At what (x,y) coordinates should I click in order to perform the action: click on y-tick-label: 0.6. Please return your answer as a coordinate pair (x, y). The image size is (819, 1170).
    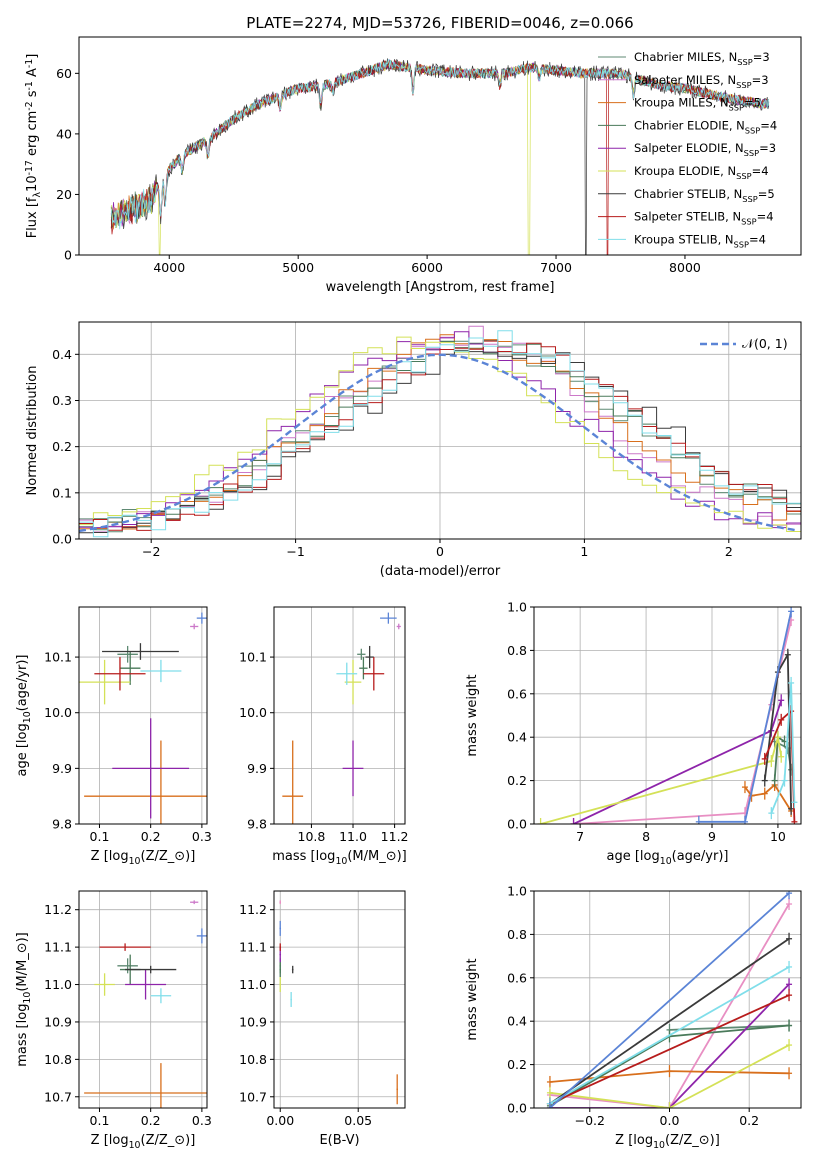
    Looking at the image, I should click on (517, 977).